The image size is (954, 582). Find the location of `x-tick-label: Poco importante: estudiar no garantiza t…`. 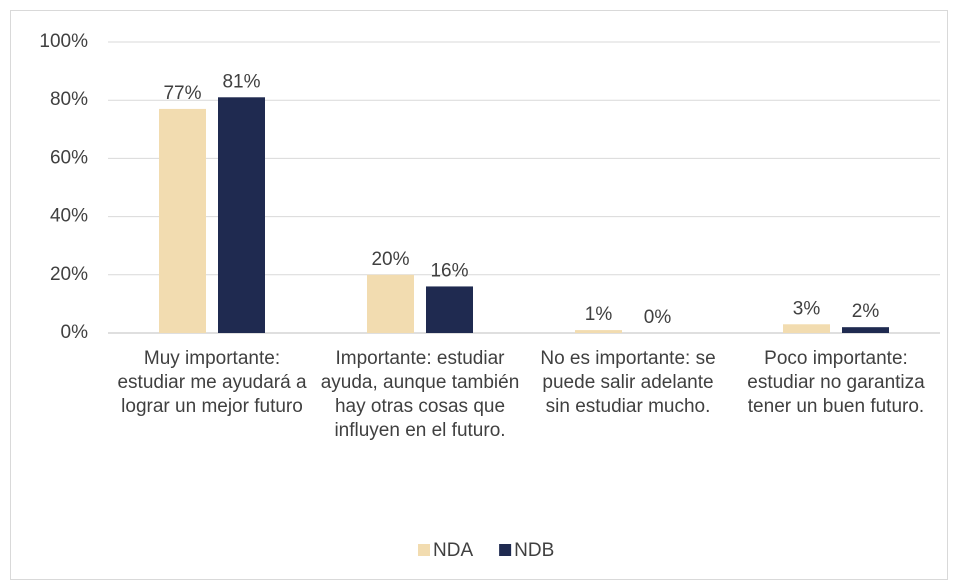

x-tick-label: Poco importante: estudiar no garantiza t… is located at coordinates (836, 382).